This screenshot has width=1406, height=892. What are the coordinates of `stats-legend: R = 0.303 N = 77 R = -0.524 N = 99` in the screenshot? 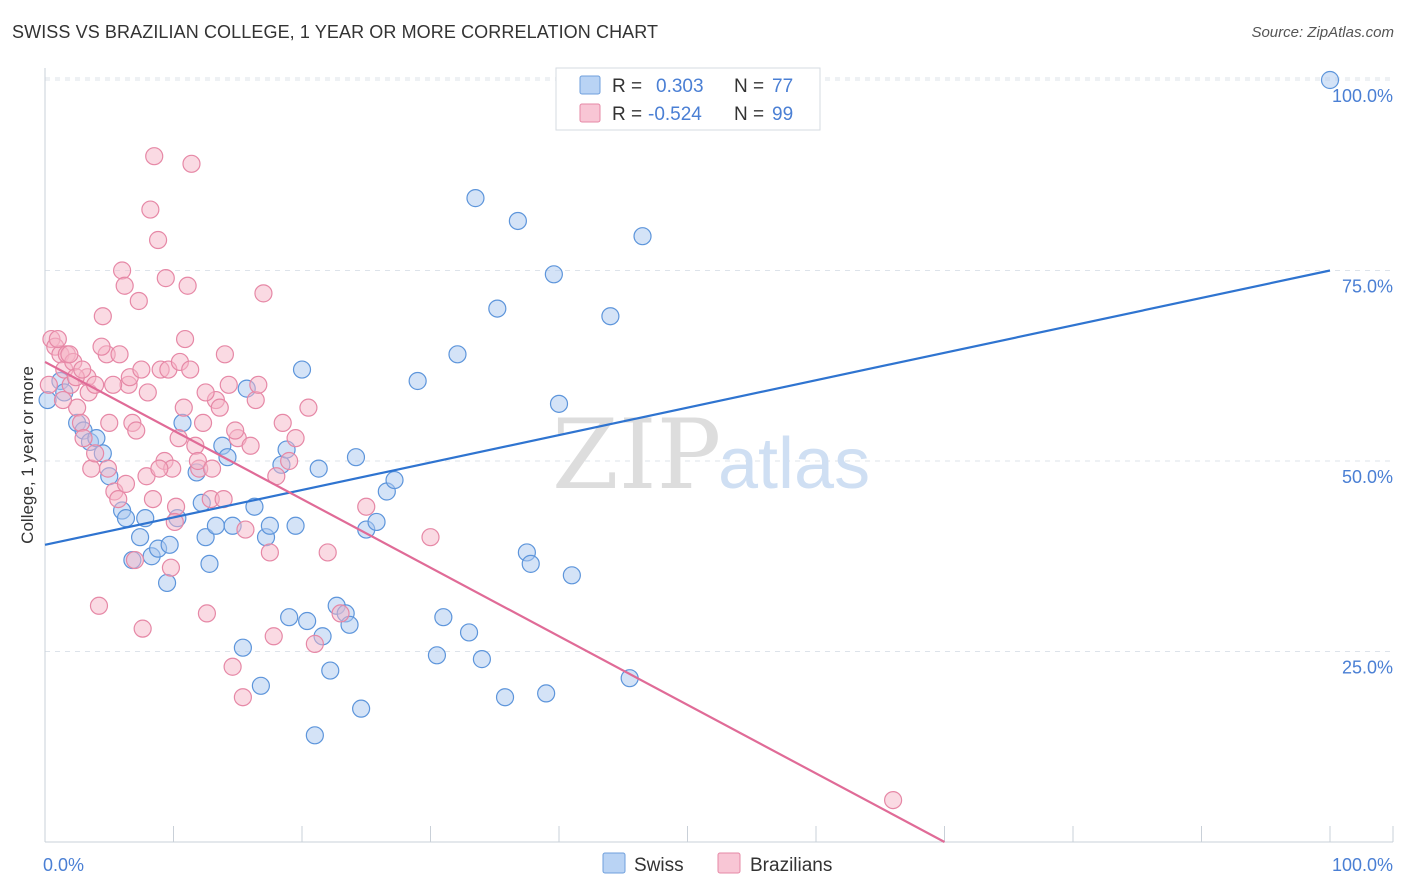 It's located at (688, 99).